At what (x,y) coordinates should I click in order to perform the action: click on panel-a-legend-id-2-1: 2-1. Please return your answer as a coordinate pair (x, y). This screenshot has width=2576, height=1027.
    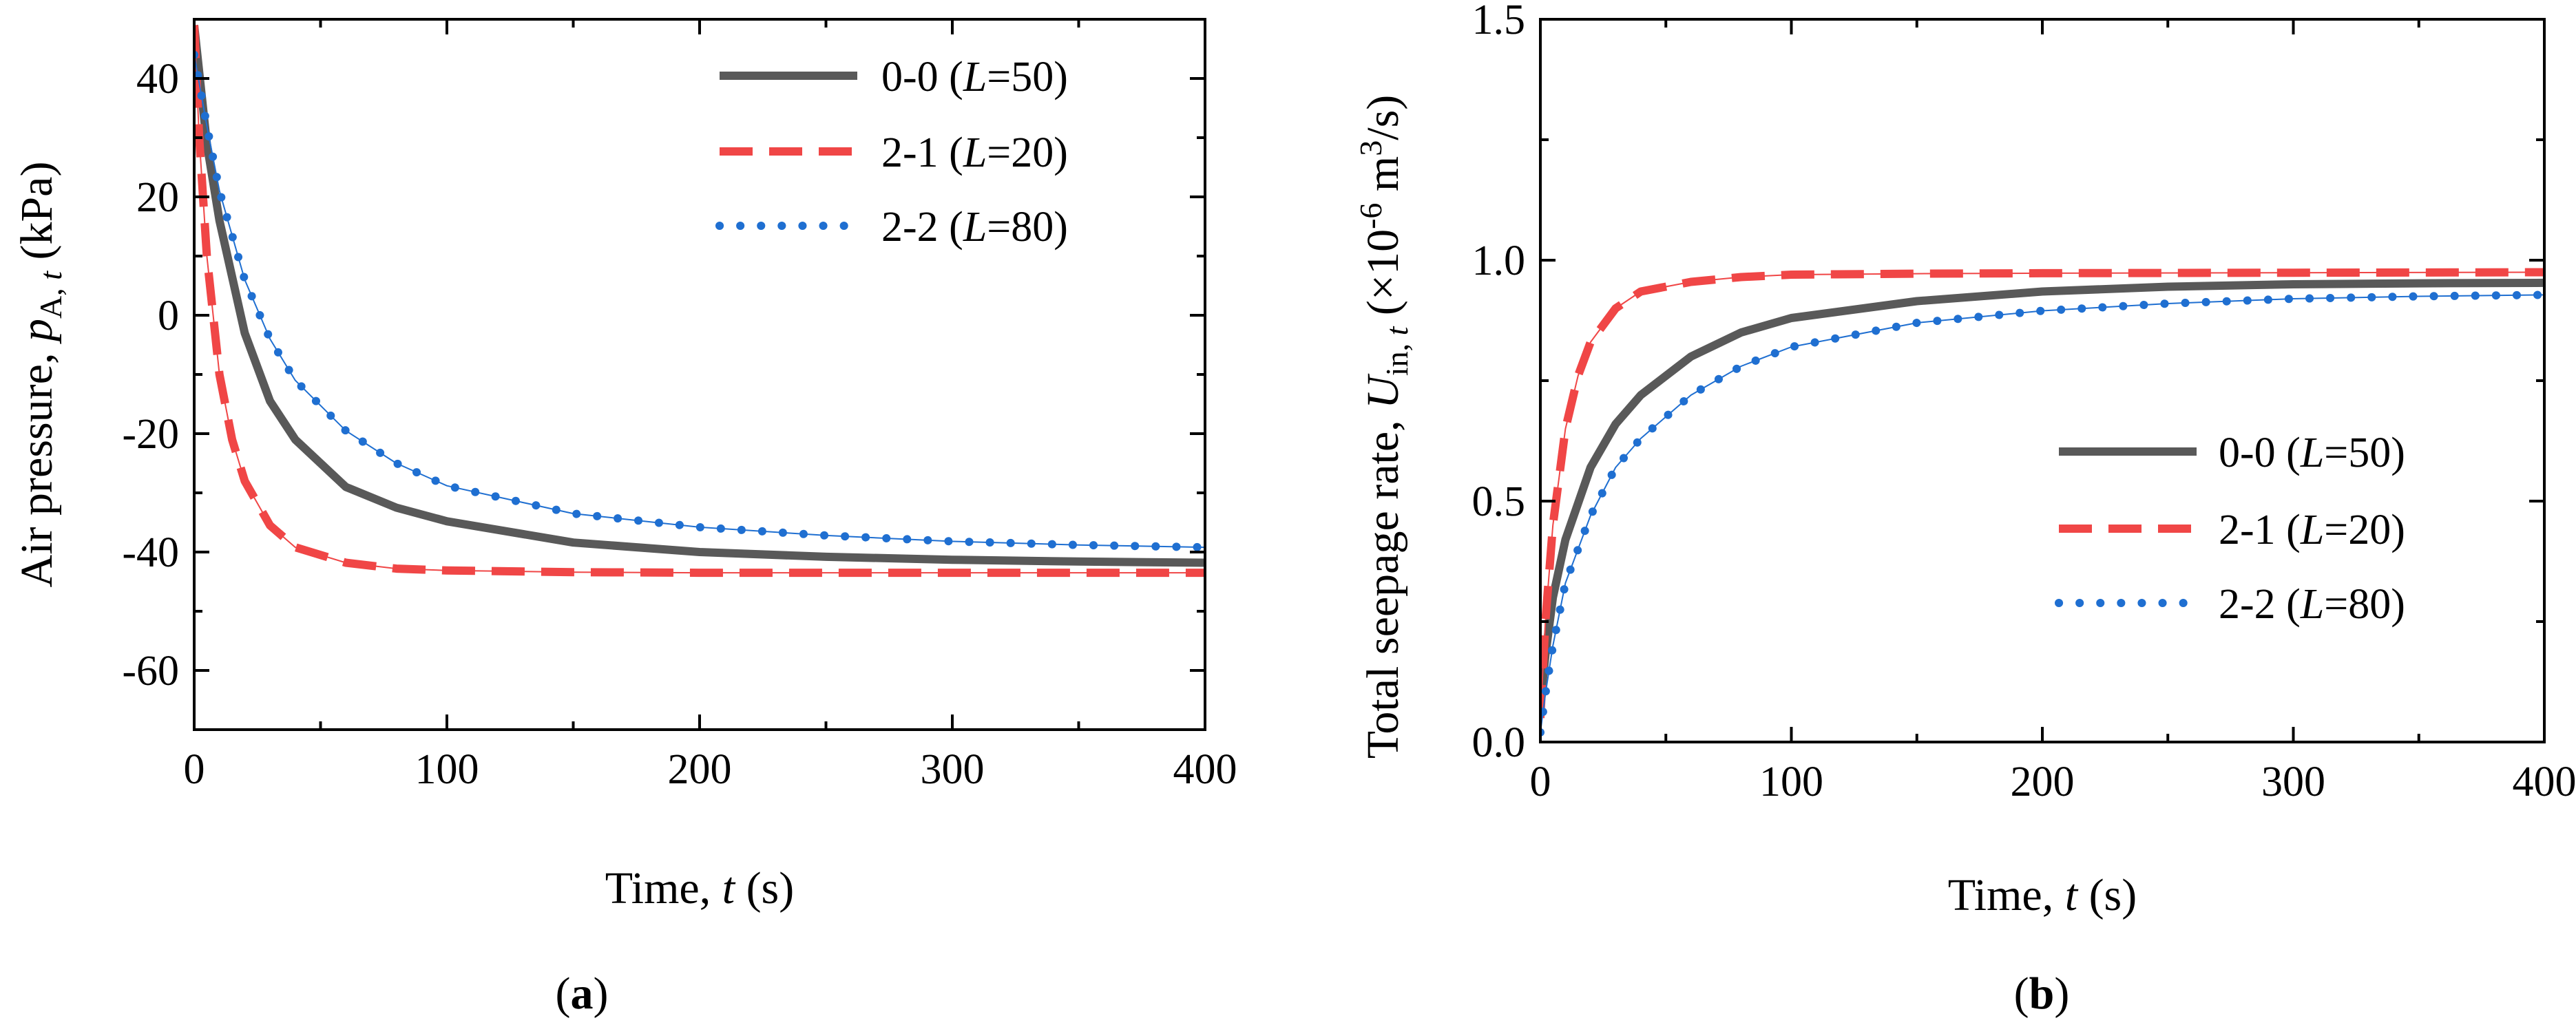
    Looking at the image, I should click on (910, 152).